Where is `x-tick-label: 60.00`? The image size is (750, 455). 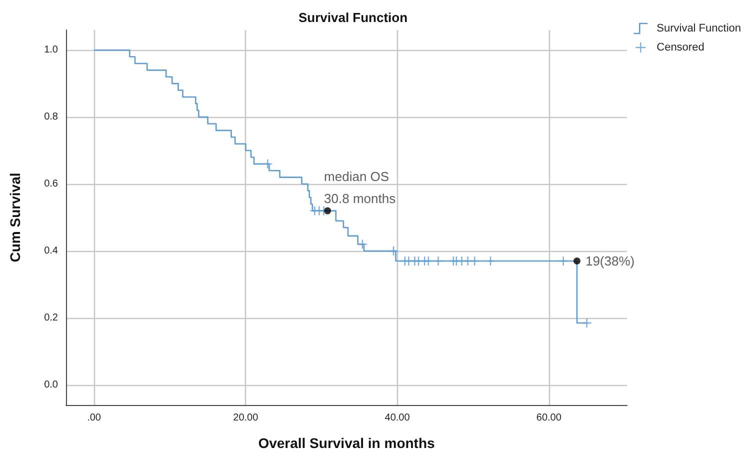 x-tick-label: 60.00 is located at coordinates (549, 418).